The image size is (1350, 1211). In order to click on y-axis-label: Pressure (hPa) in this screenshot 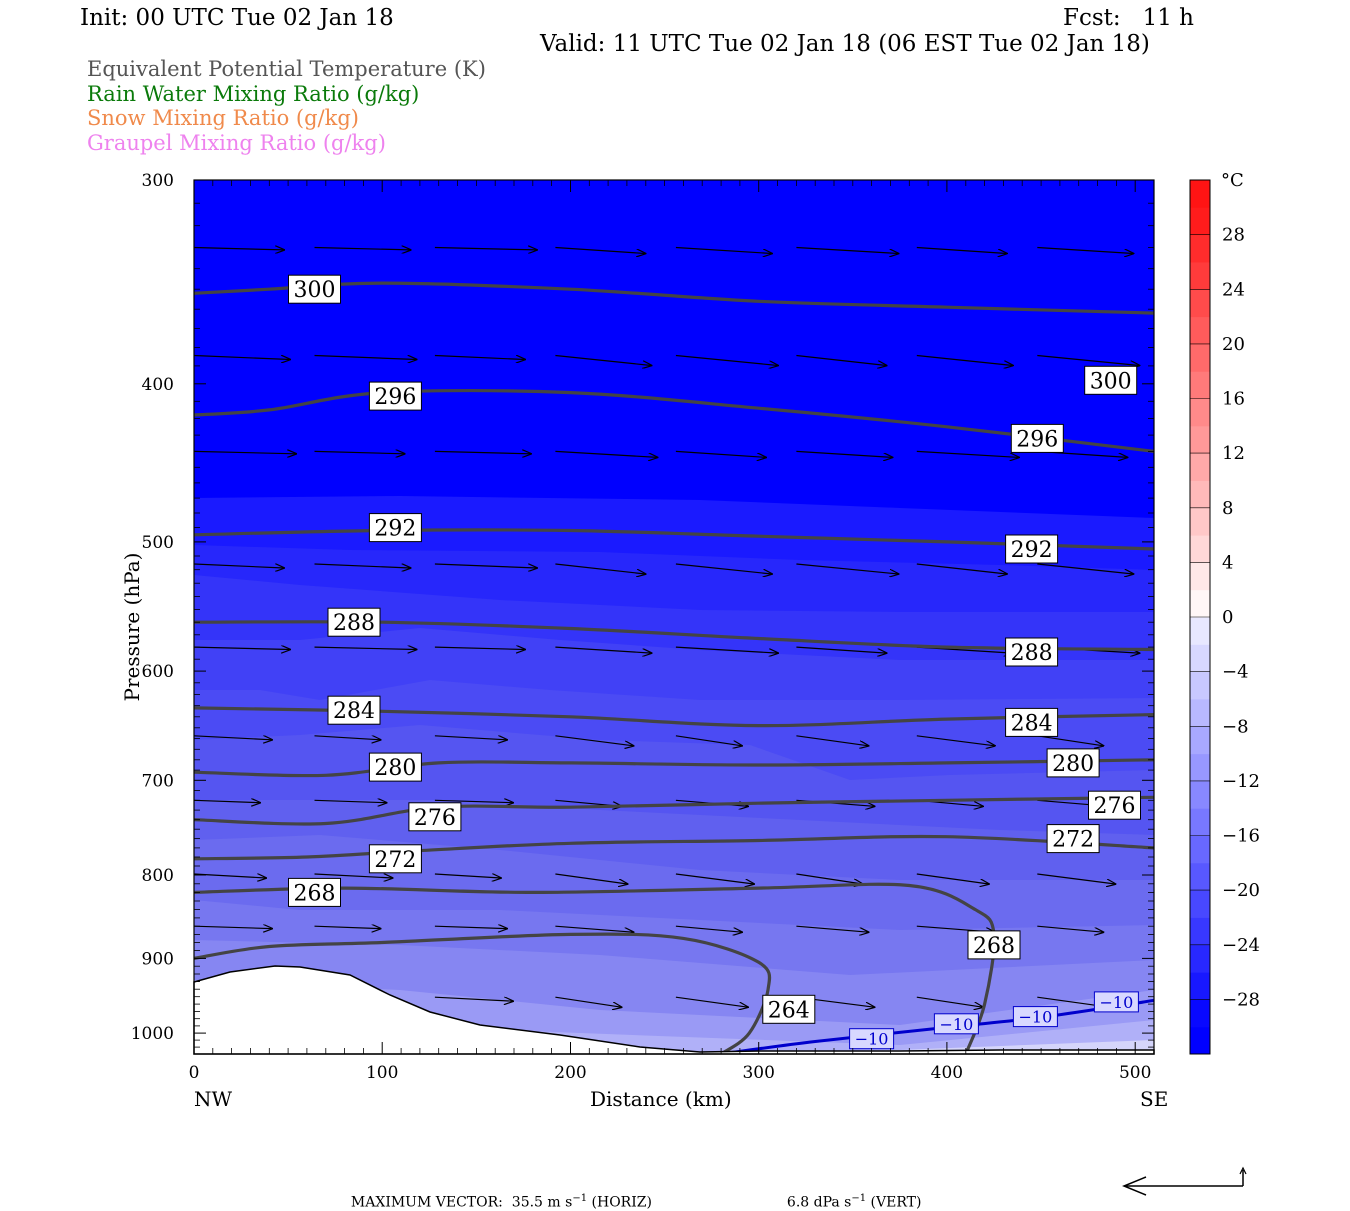, I will do `click(132, 627)`.